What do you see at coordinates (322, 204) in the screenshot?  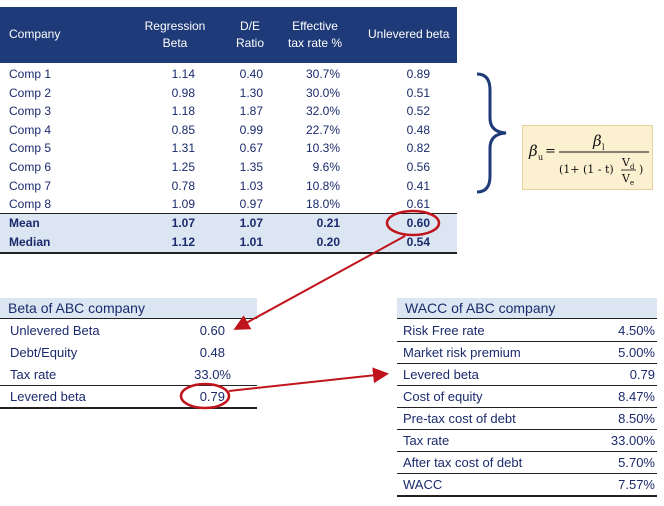 I see `tax-rate: 18.0%` at bounding box center [322, 204].